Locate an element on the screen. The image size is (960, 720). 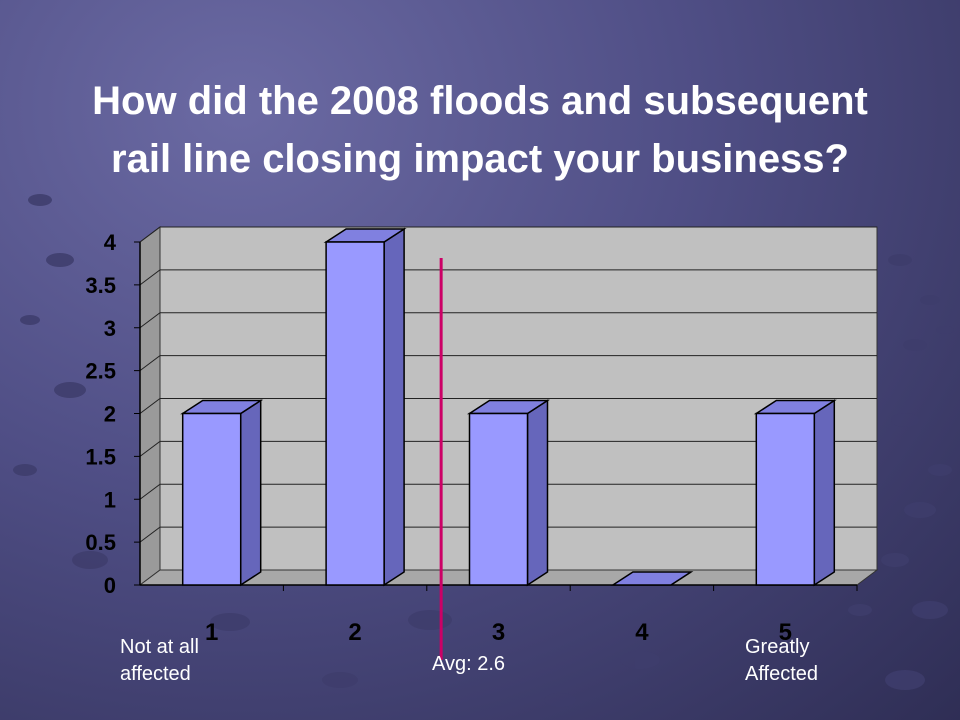
title-line-2: rail line closing impact your business? is located at coordinates (480, 159).